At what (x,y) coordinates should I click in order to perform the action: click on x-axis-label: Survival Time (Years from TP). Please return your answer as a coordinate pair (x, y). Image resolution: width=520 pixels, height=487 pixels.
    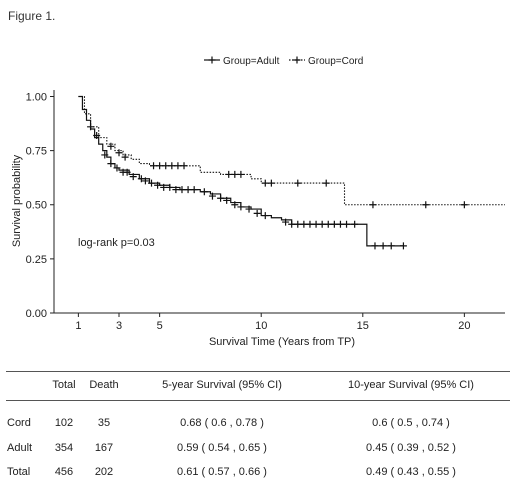
    Looking at the image, I should click on (282, 342).